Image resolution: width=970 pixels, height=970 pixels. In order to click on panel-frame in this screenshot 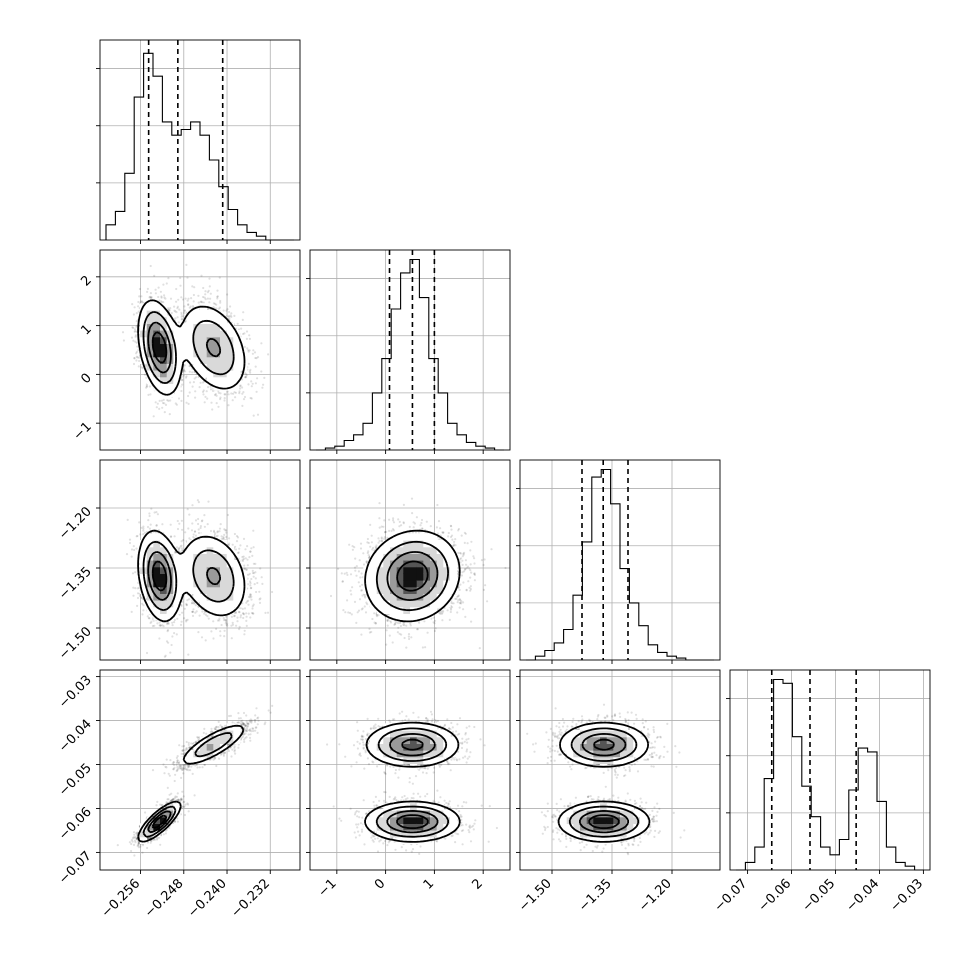, I will do `click(410, 350)`.